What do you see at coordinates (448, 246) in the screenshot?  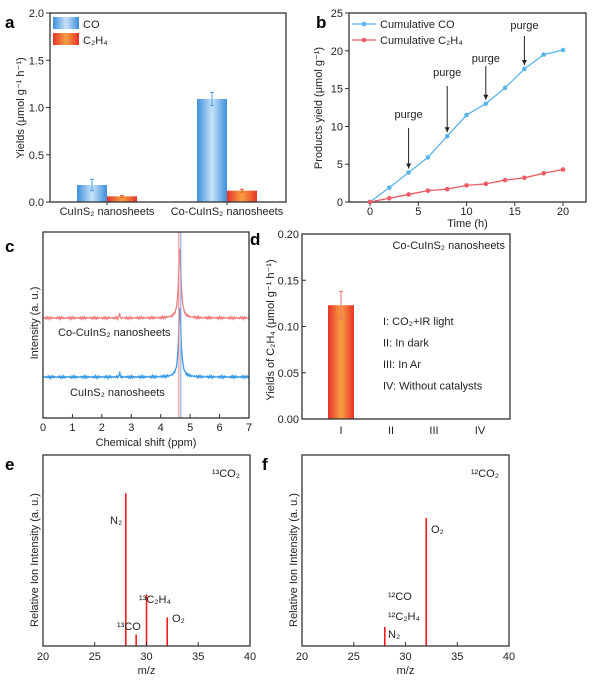 I see `d-title: Co-CuInS₂ nanosheets` at bounding box center [448, 246].